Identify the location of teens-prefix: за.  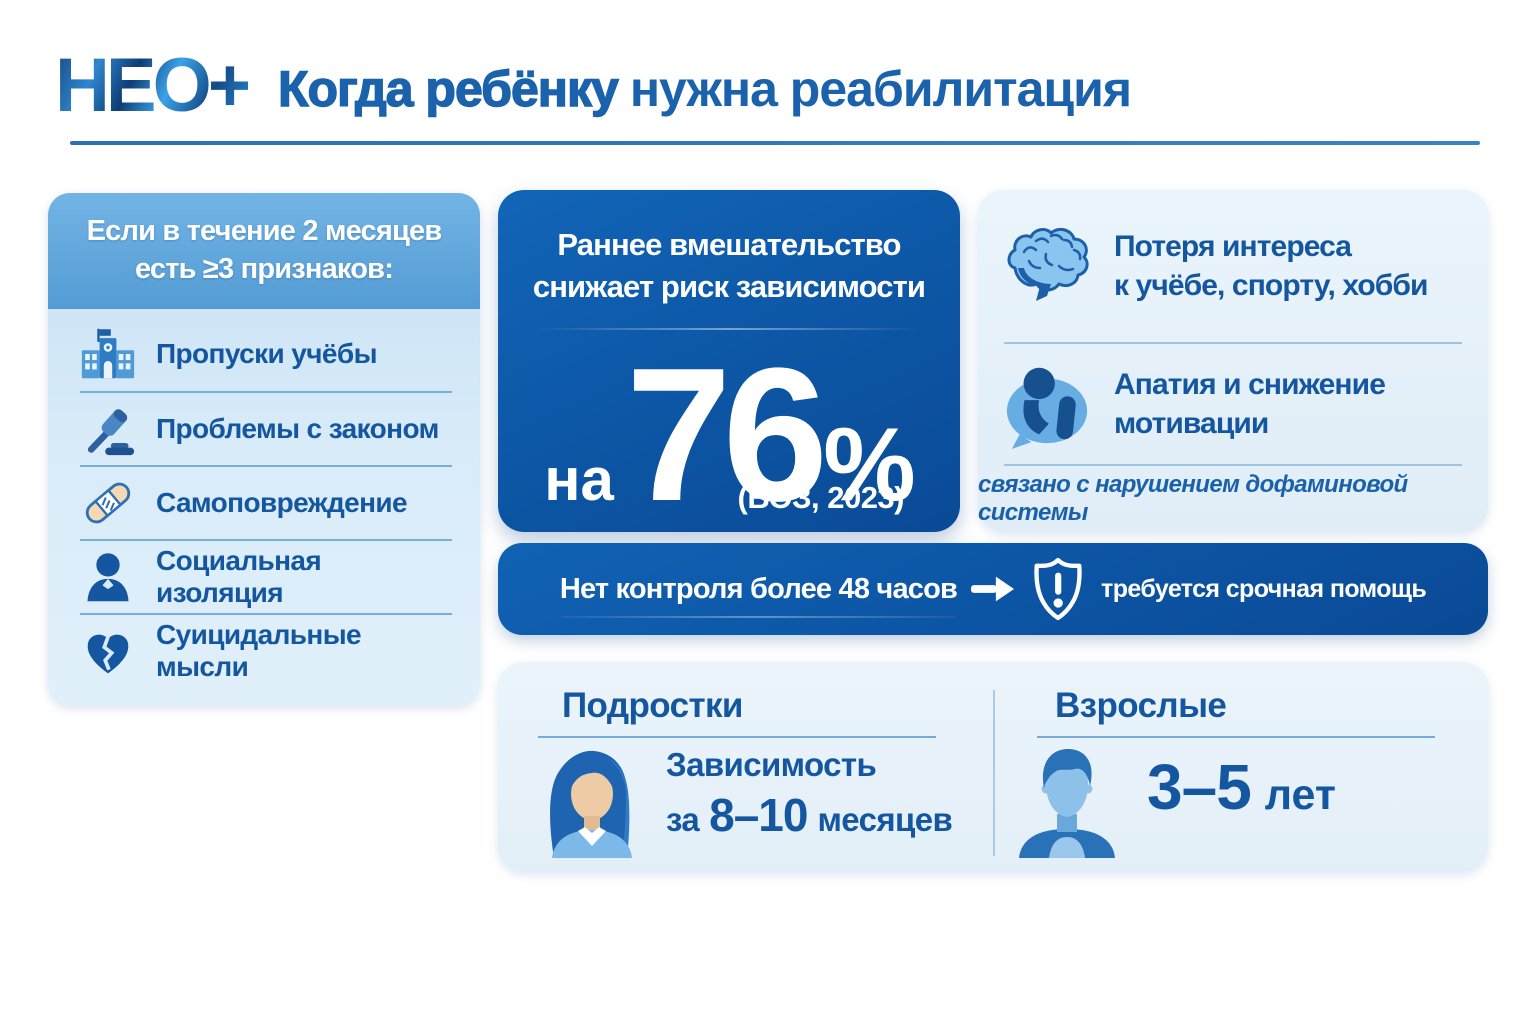
(683, 819).